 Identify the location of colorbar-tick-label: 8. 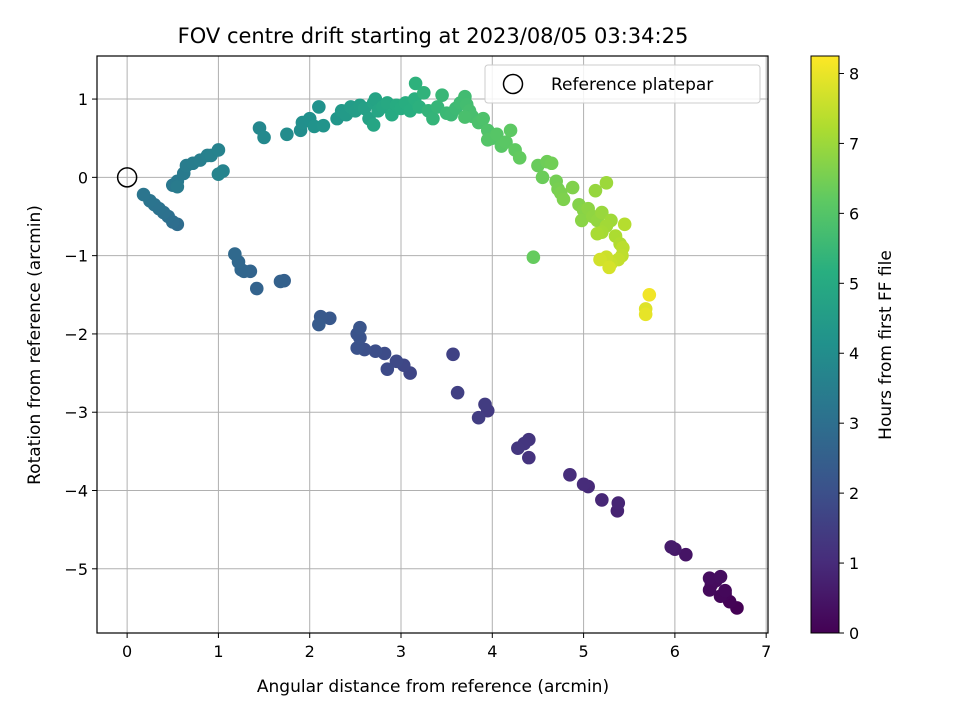
(854, 73).